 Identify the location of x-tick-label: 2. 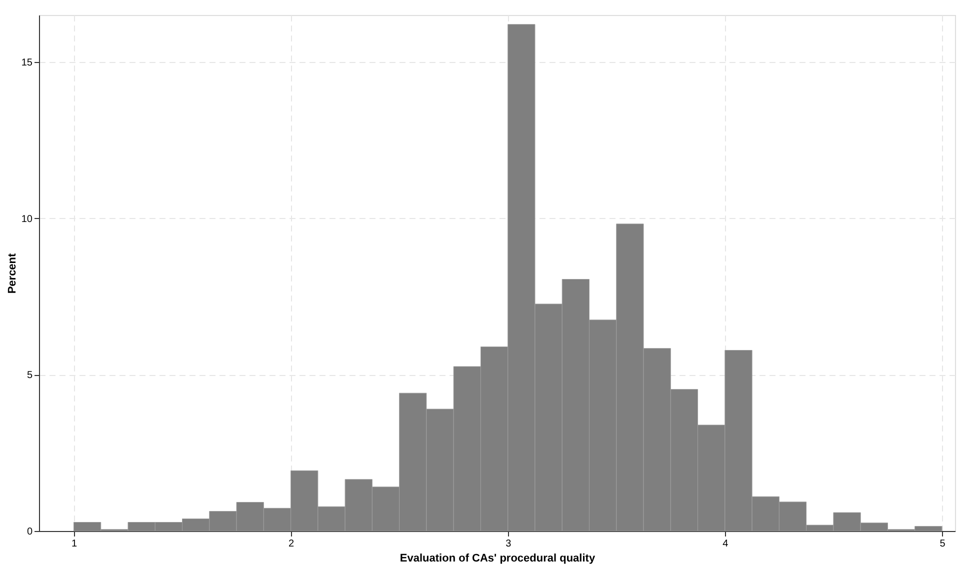
(291, 544).